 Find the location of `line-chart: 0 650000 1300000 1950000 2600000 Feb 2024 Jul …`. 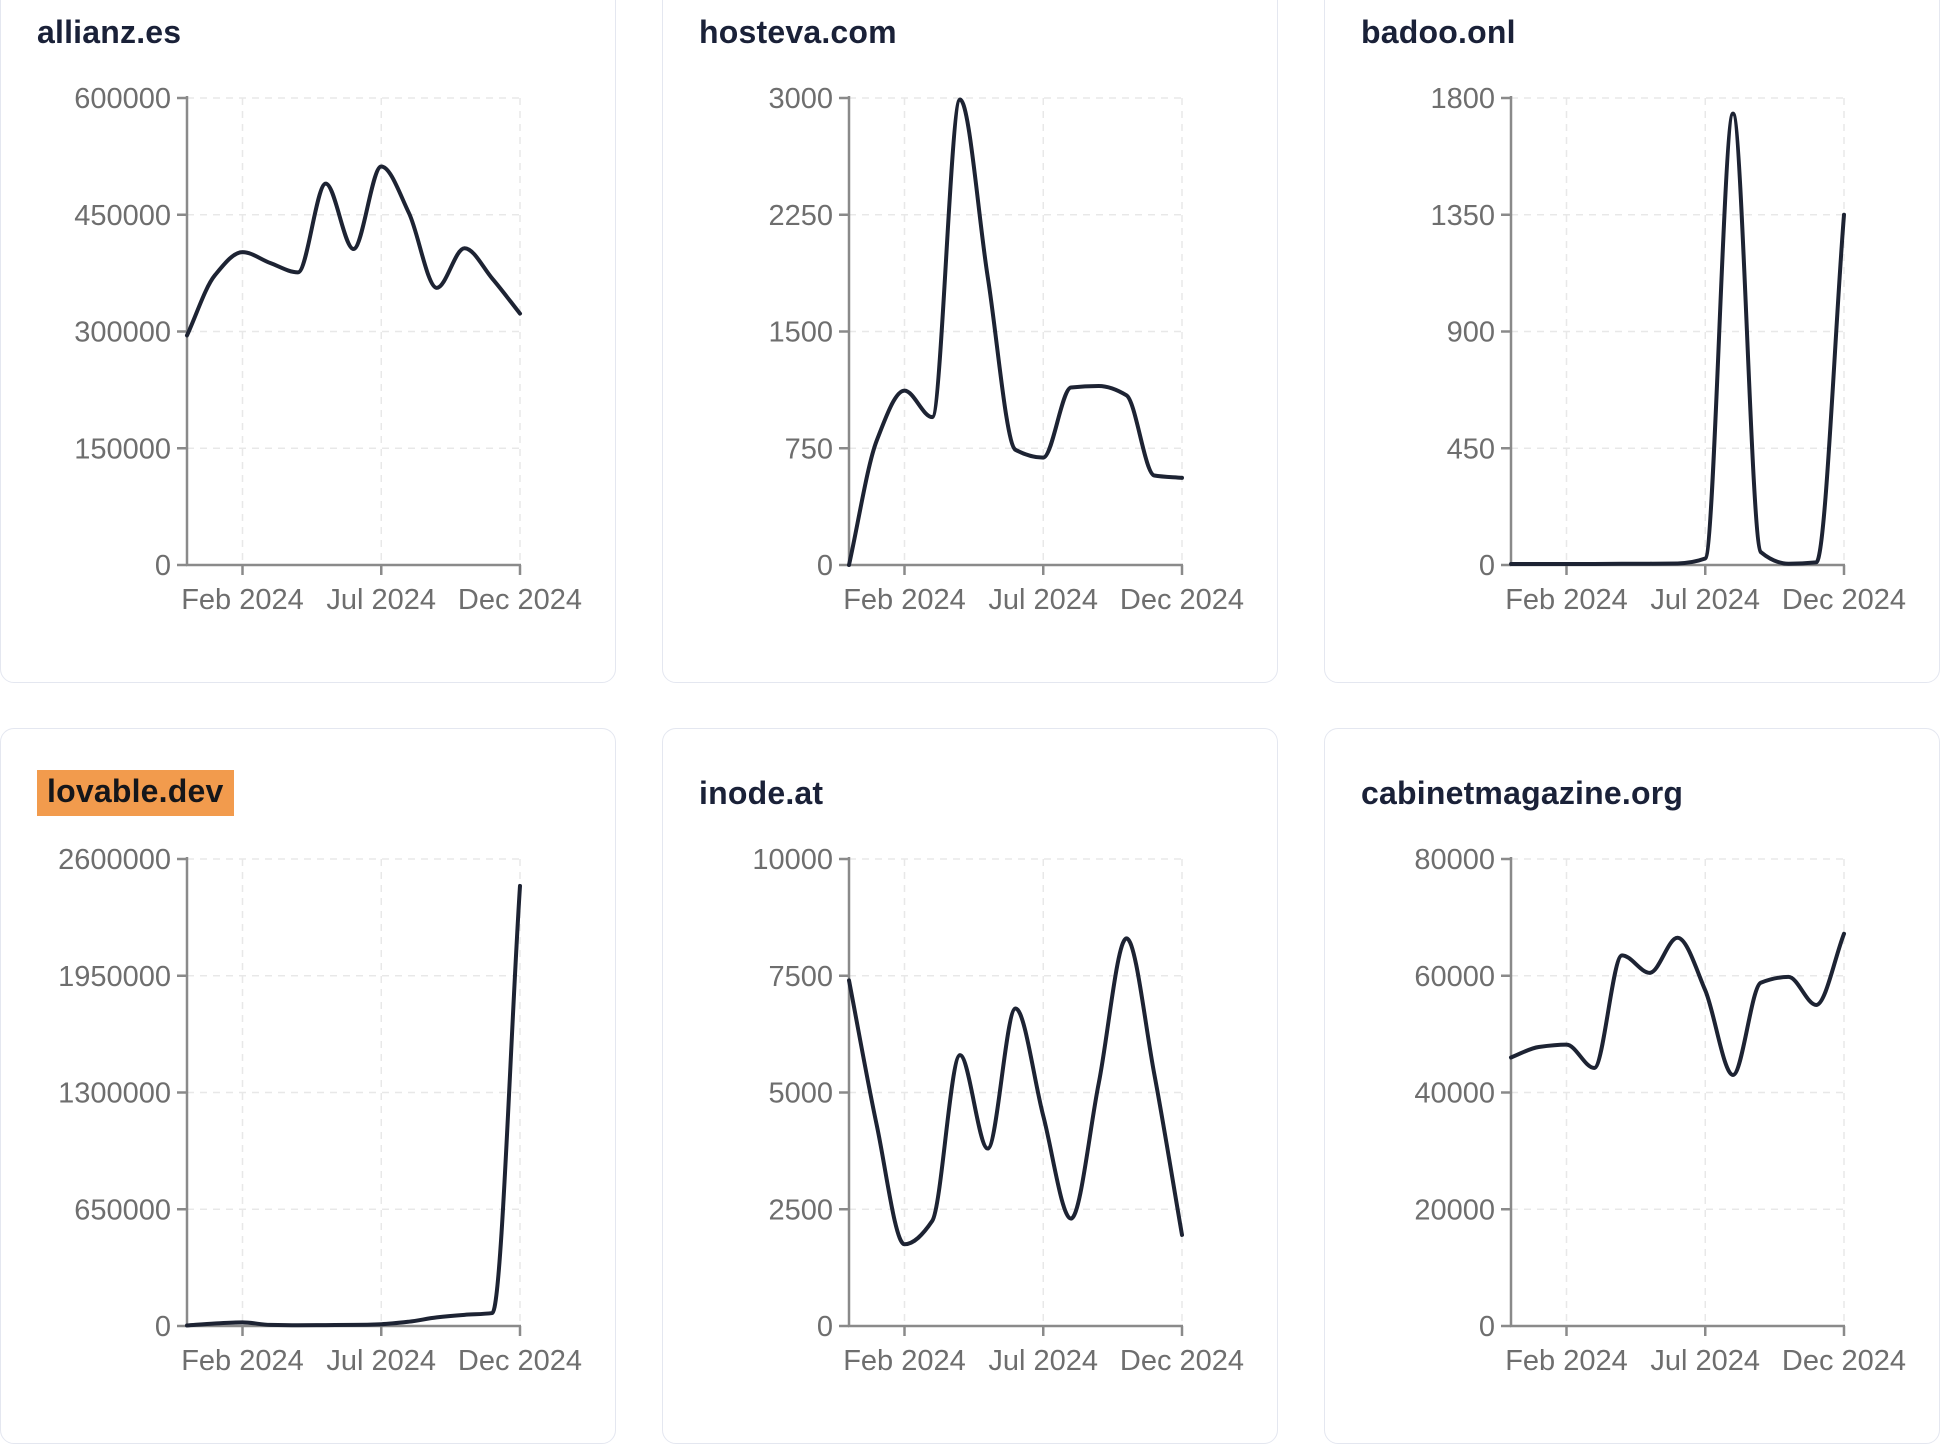

line-chart: 0 650000 1300000 1950000 2600000 Feb 2024 Jul … is located at coordinates (320, 1110).